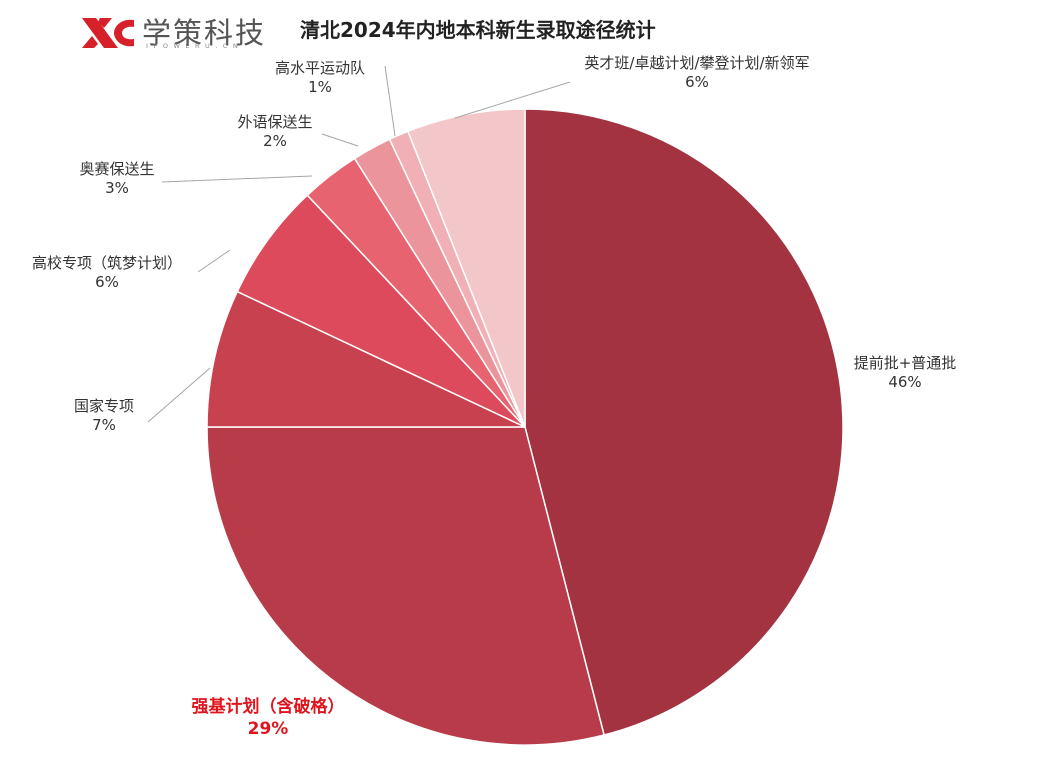 The image size is (1050, 758). Describe the element at coordinates (275, 141) in the screenshot. I see `slice-value-label: 2%` at that location.